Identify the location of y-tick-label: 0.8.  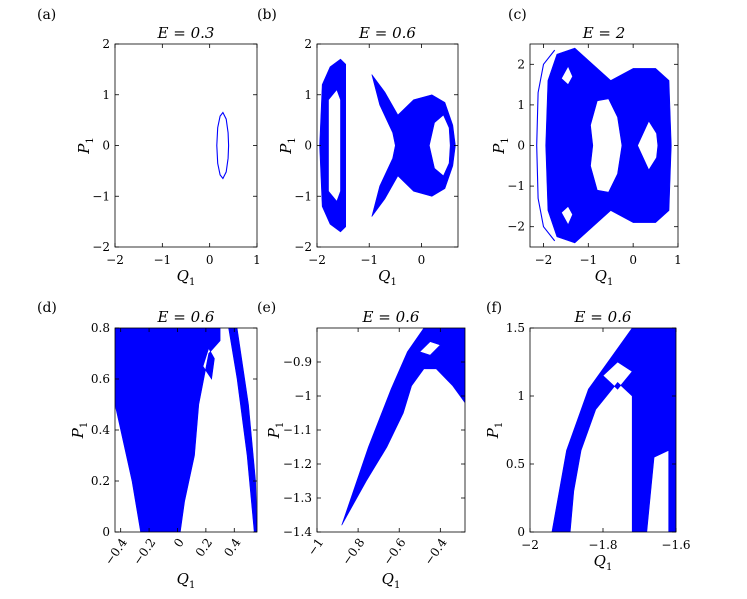
(100, 328).